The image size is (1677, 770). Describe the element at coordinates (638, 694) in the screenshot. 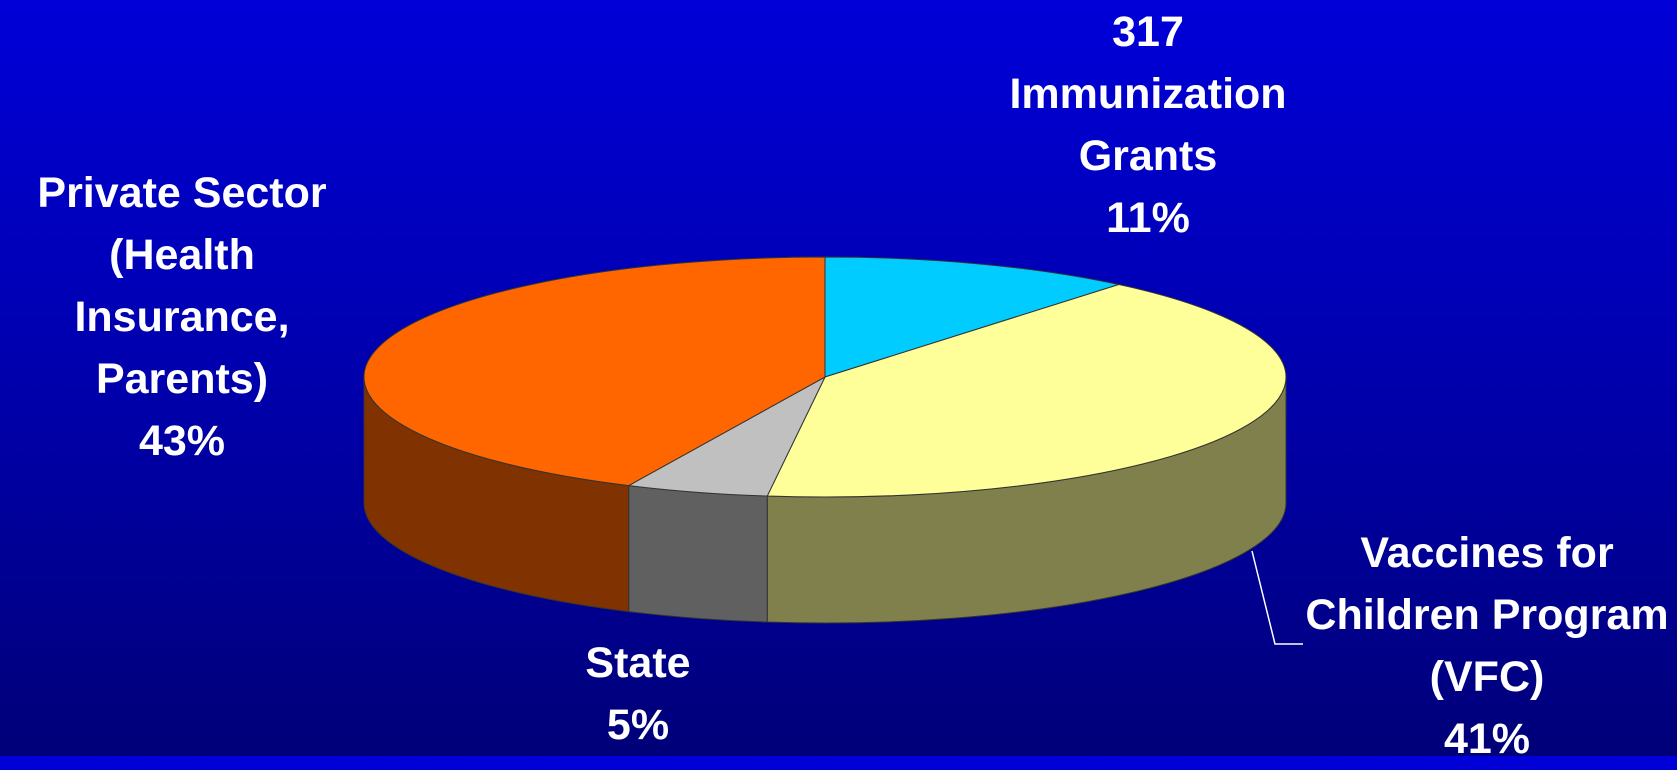

I see `slice-label: State 5%` at that location.